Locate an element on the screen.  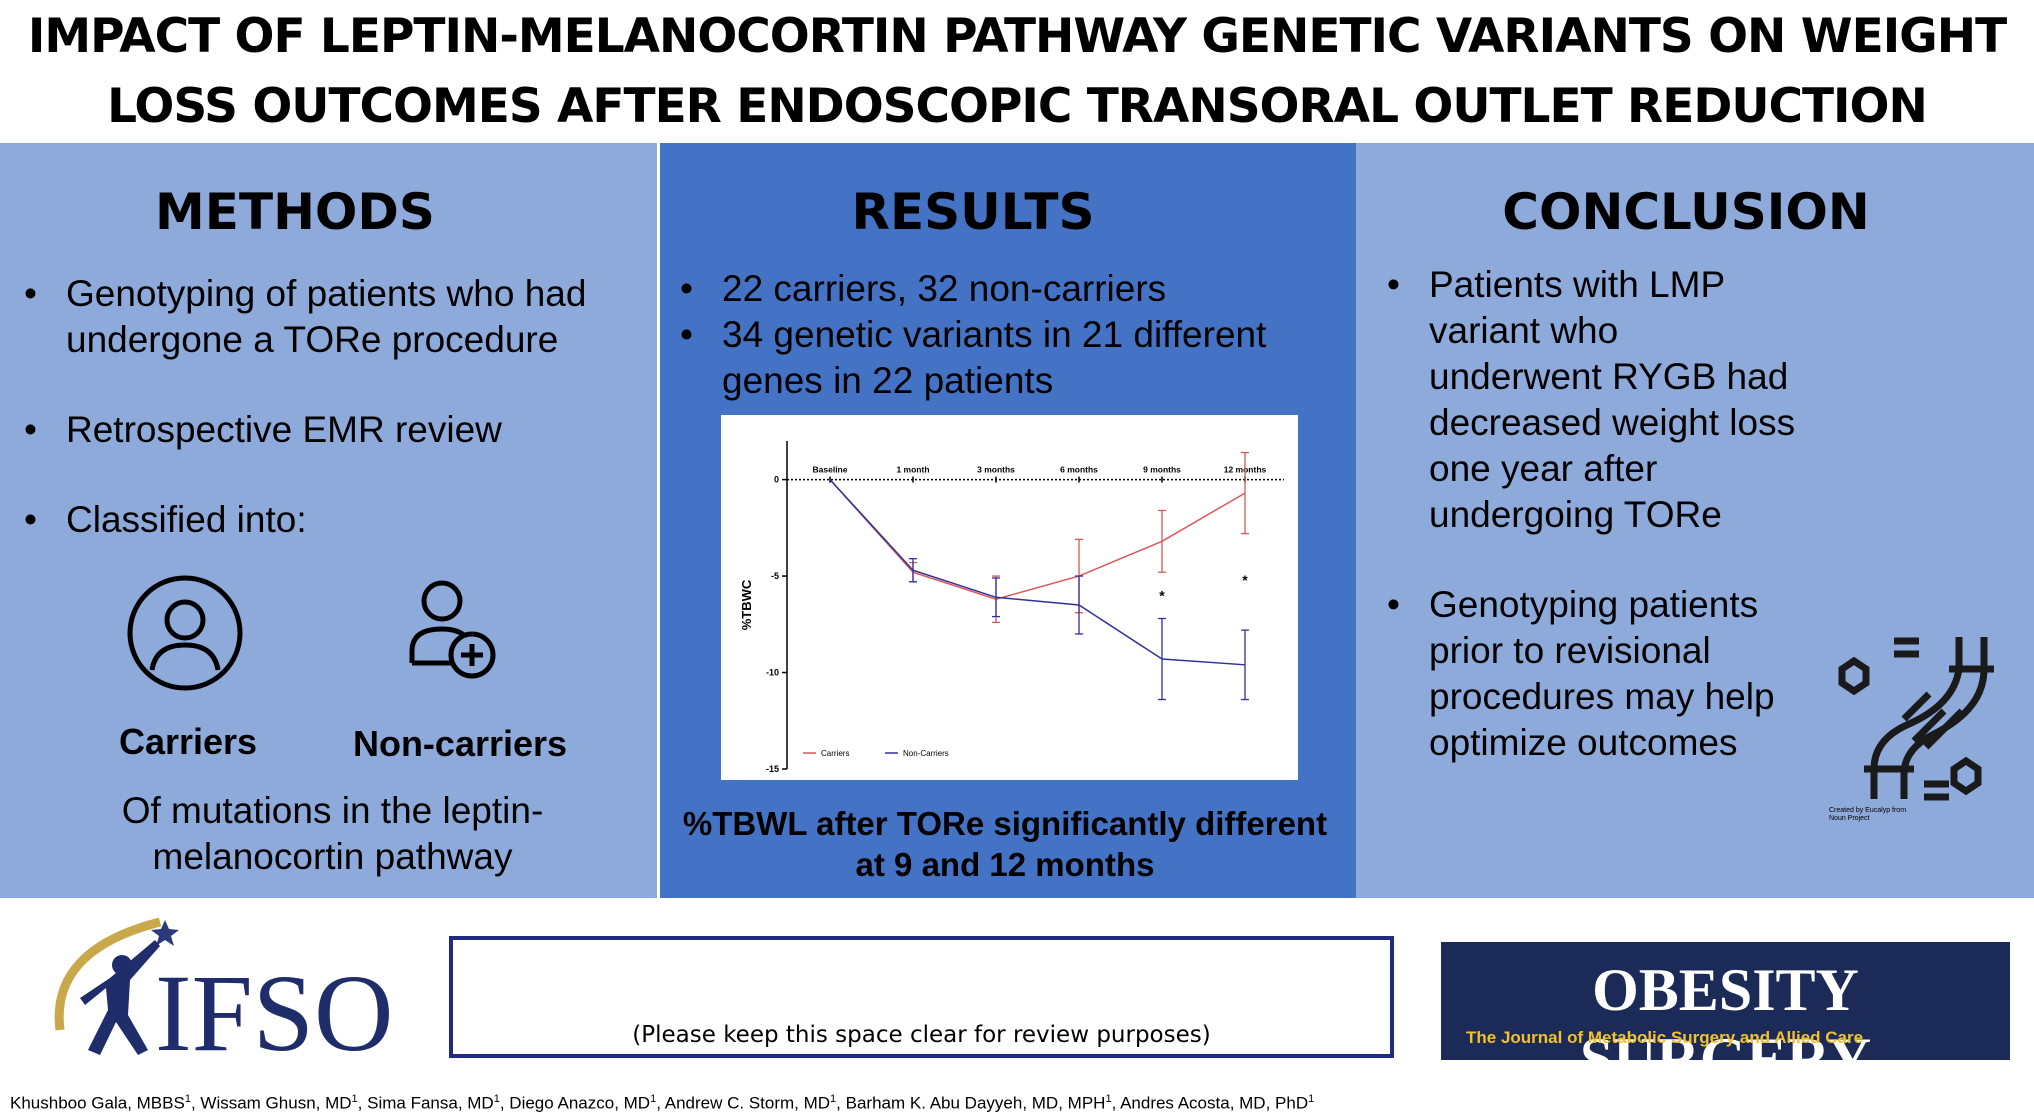
author: , Andres Acosta, MD, PhD is located at coordinates (1210, 1103).